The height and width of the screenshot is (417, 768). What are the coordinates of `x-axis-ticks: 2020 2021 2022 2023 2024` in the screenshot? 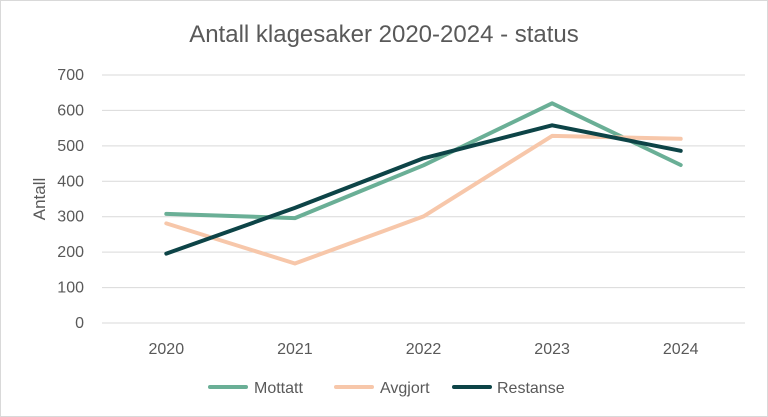 It's located at (424, 349).